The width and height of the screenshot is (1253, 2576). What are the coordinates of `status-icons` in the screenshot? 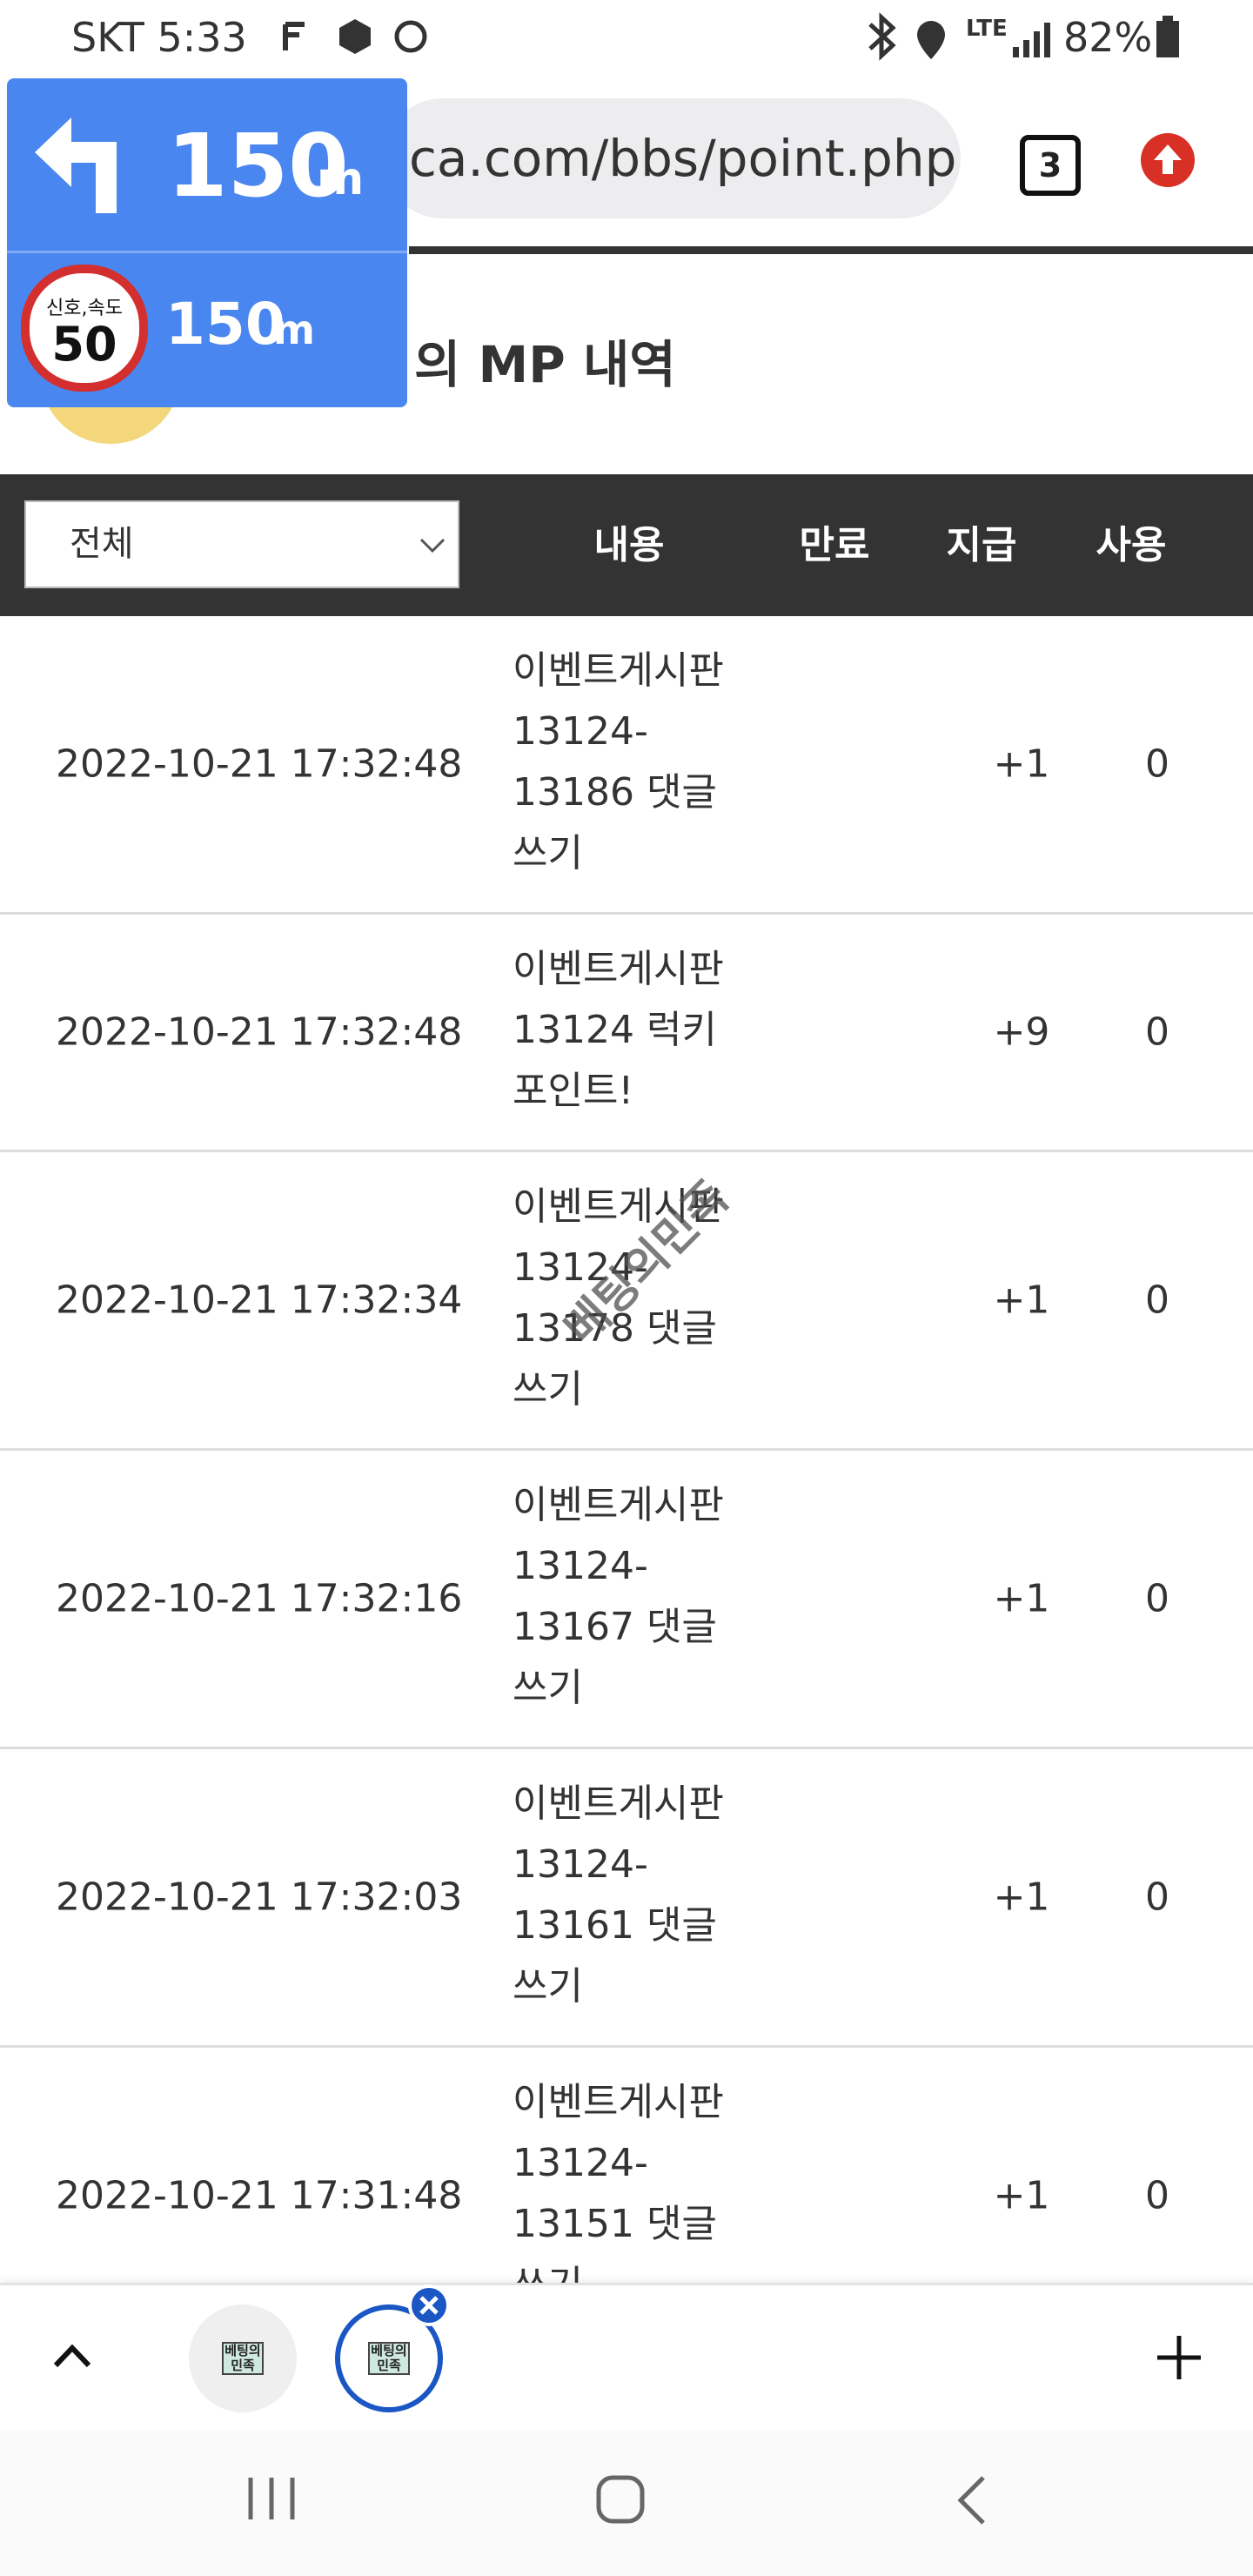 It's located at (355, 37).